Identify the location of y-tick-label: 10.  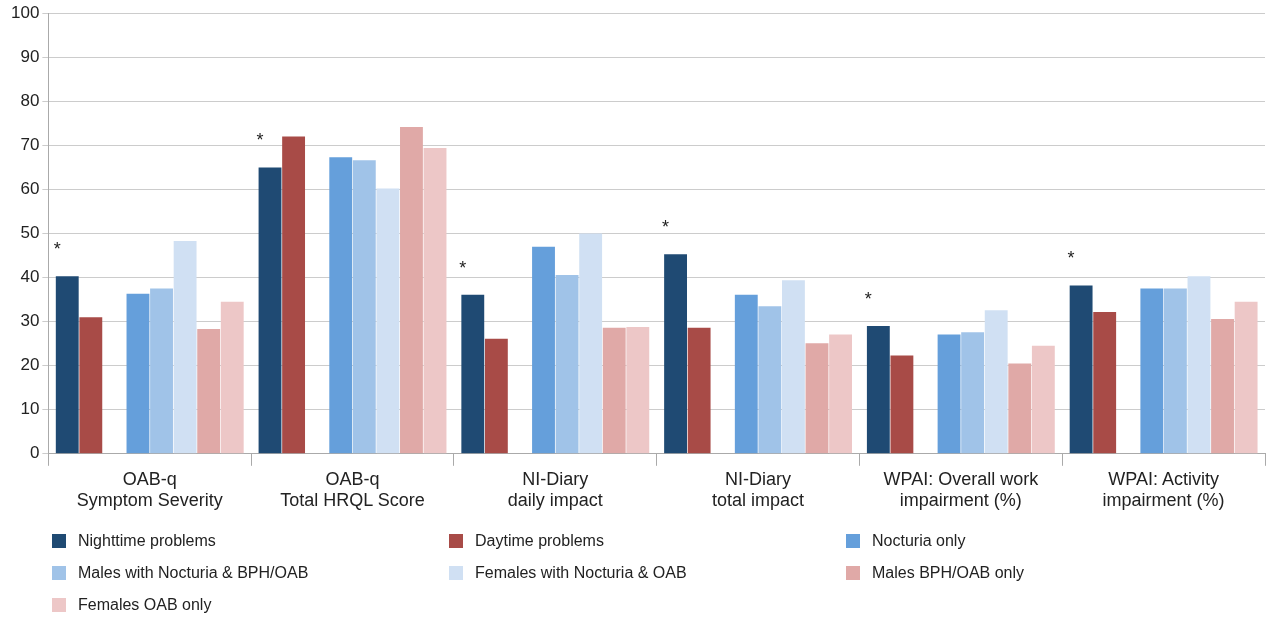
(30, 409).